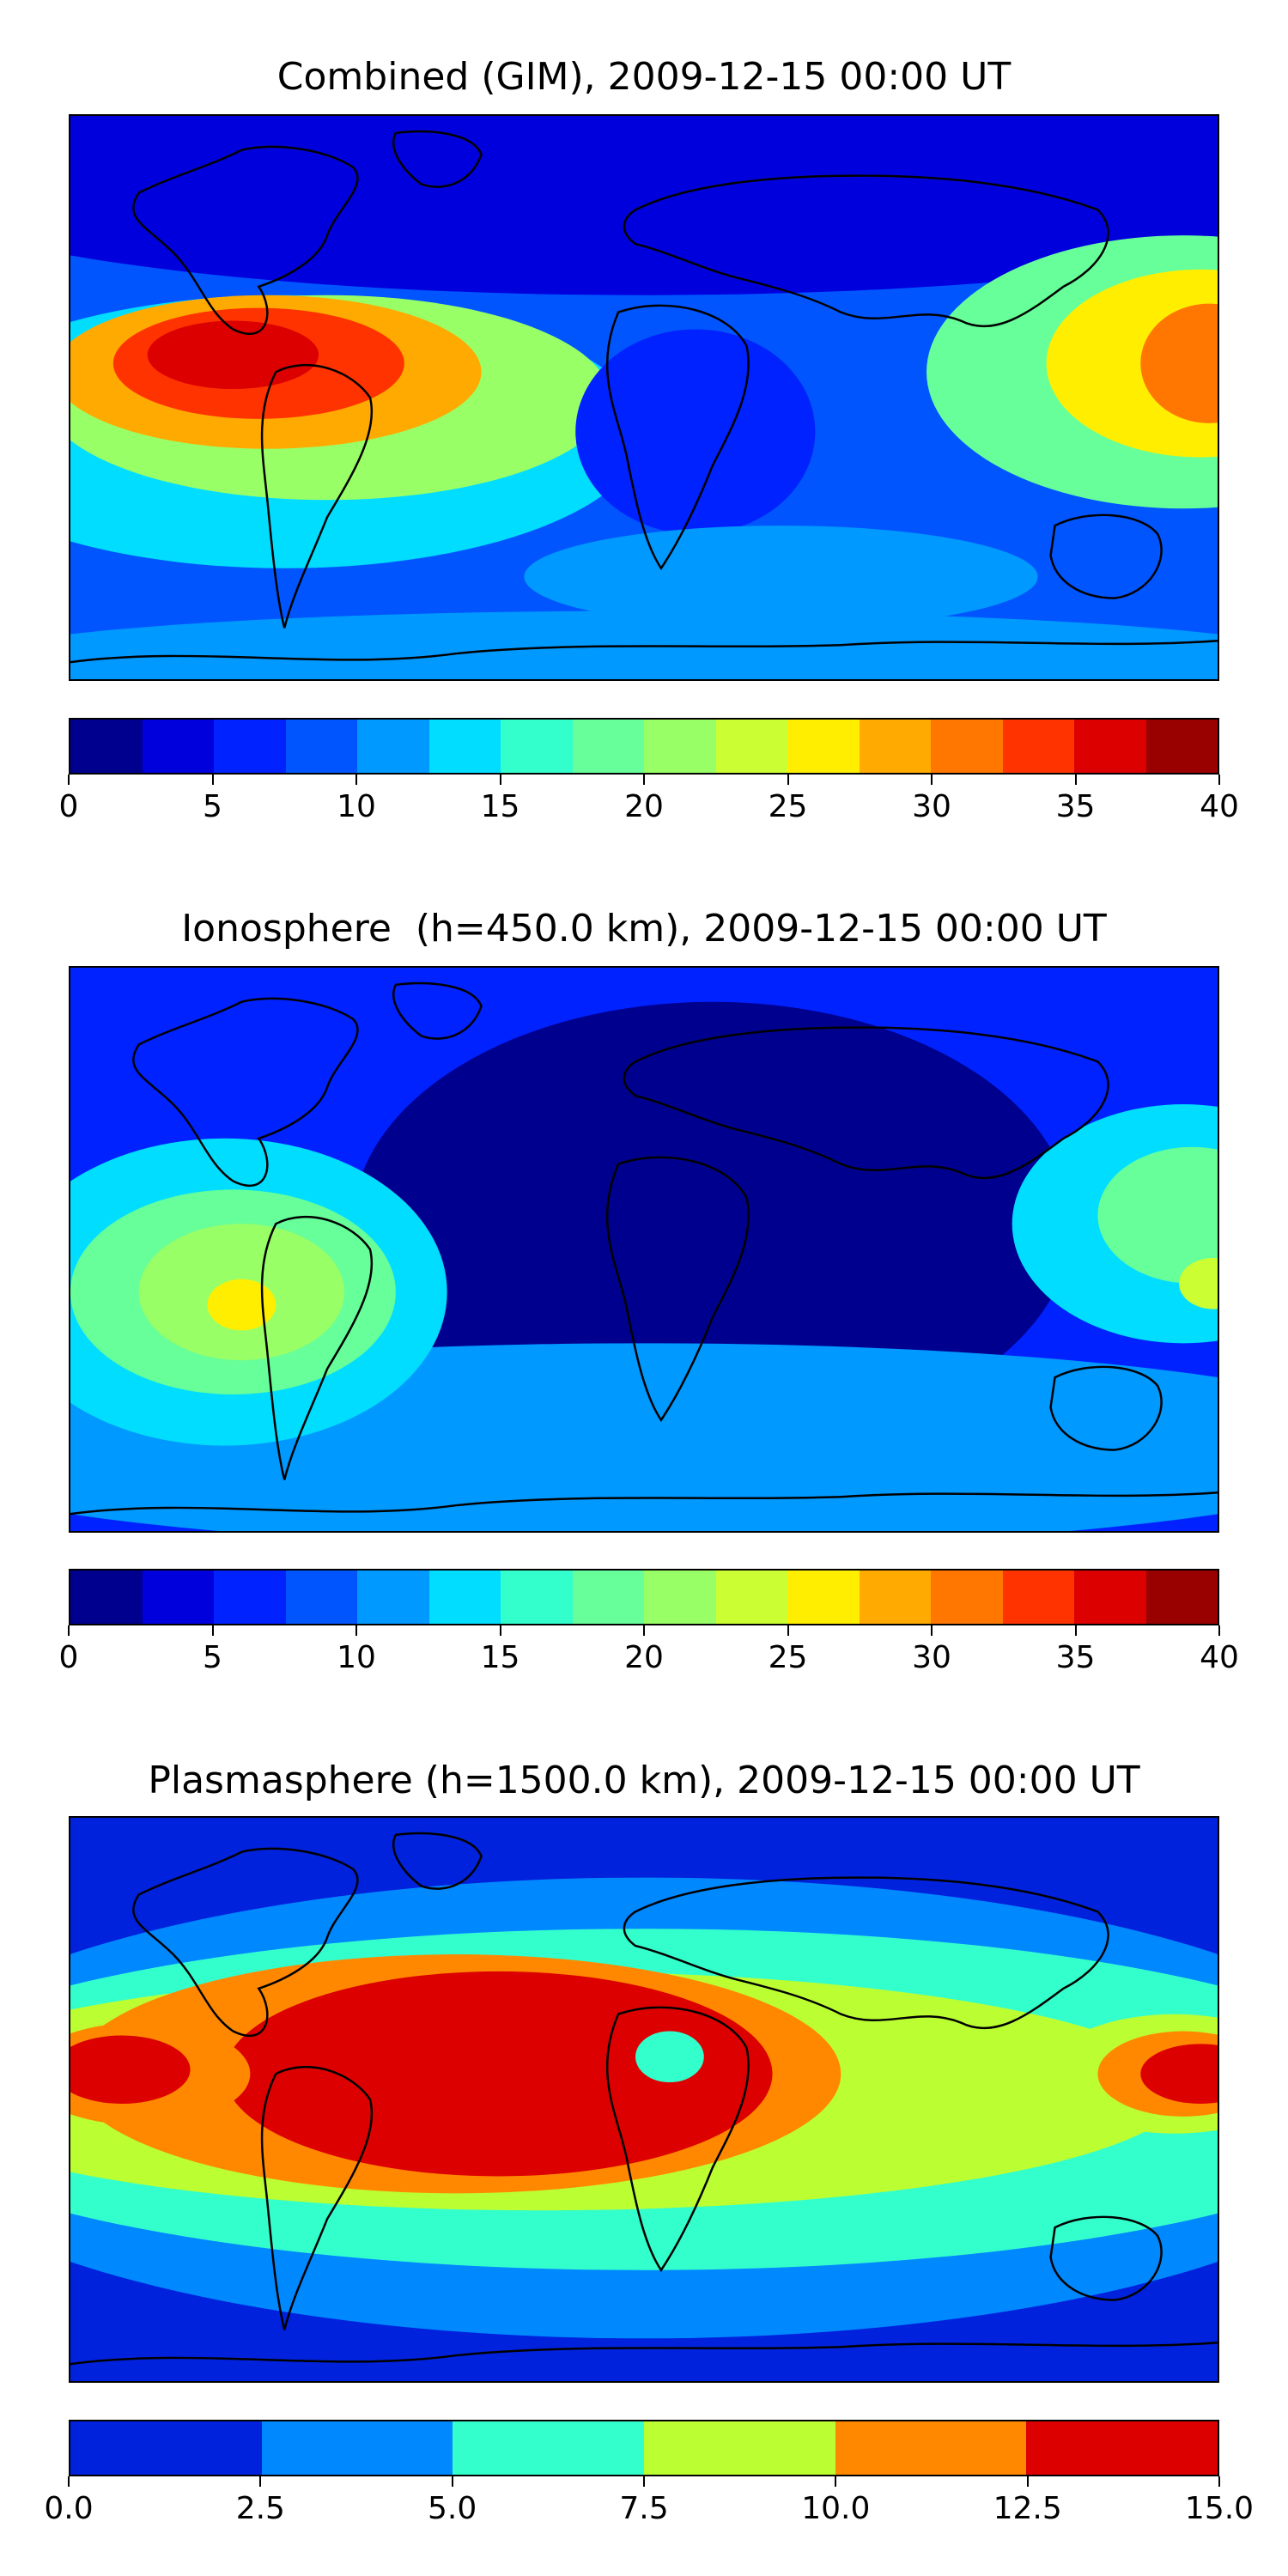 The height and width of the screenshot is (2576, 1288). I want to click on colorbar-tick-label: 40, so click(1219, 806).